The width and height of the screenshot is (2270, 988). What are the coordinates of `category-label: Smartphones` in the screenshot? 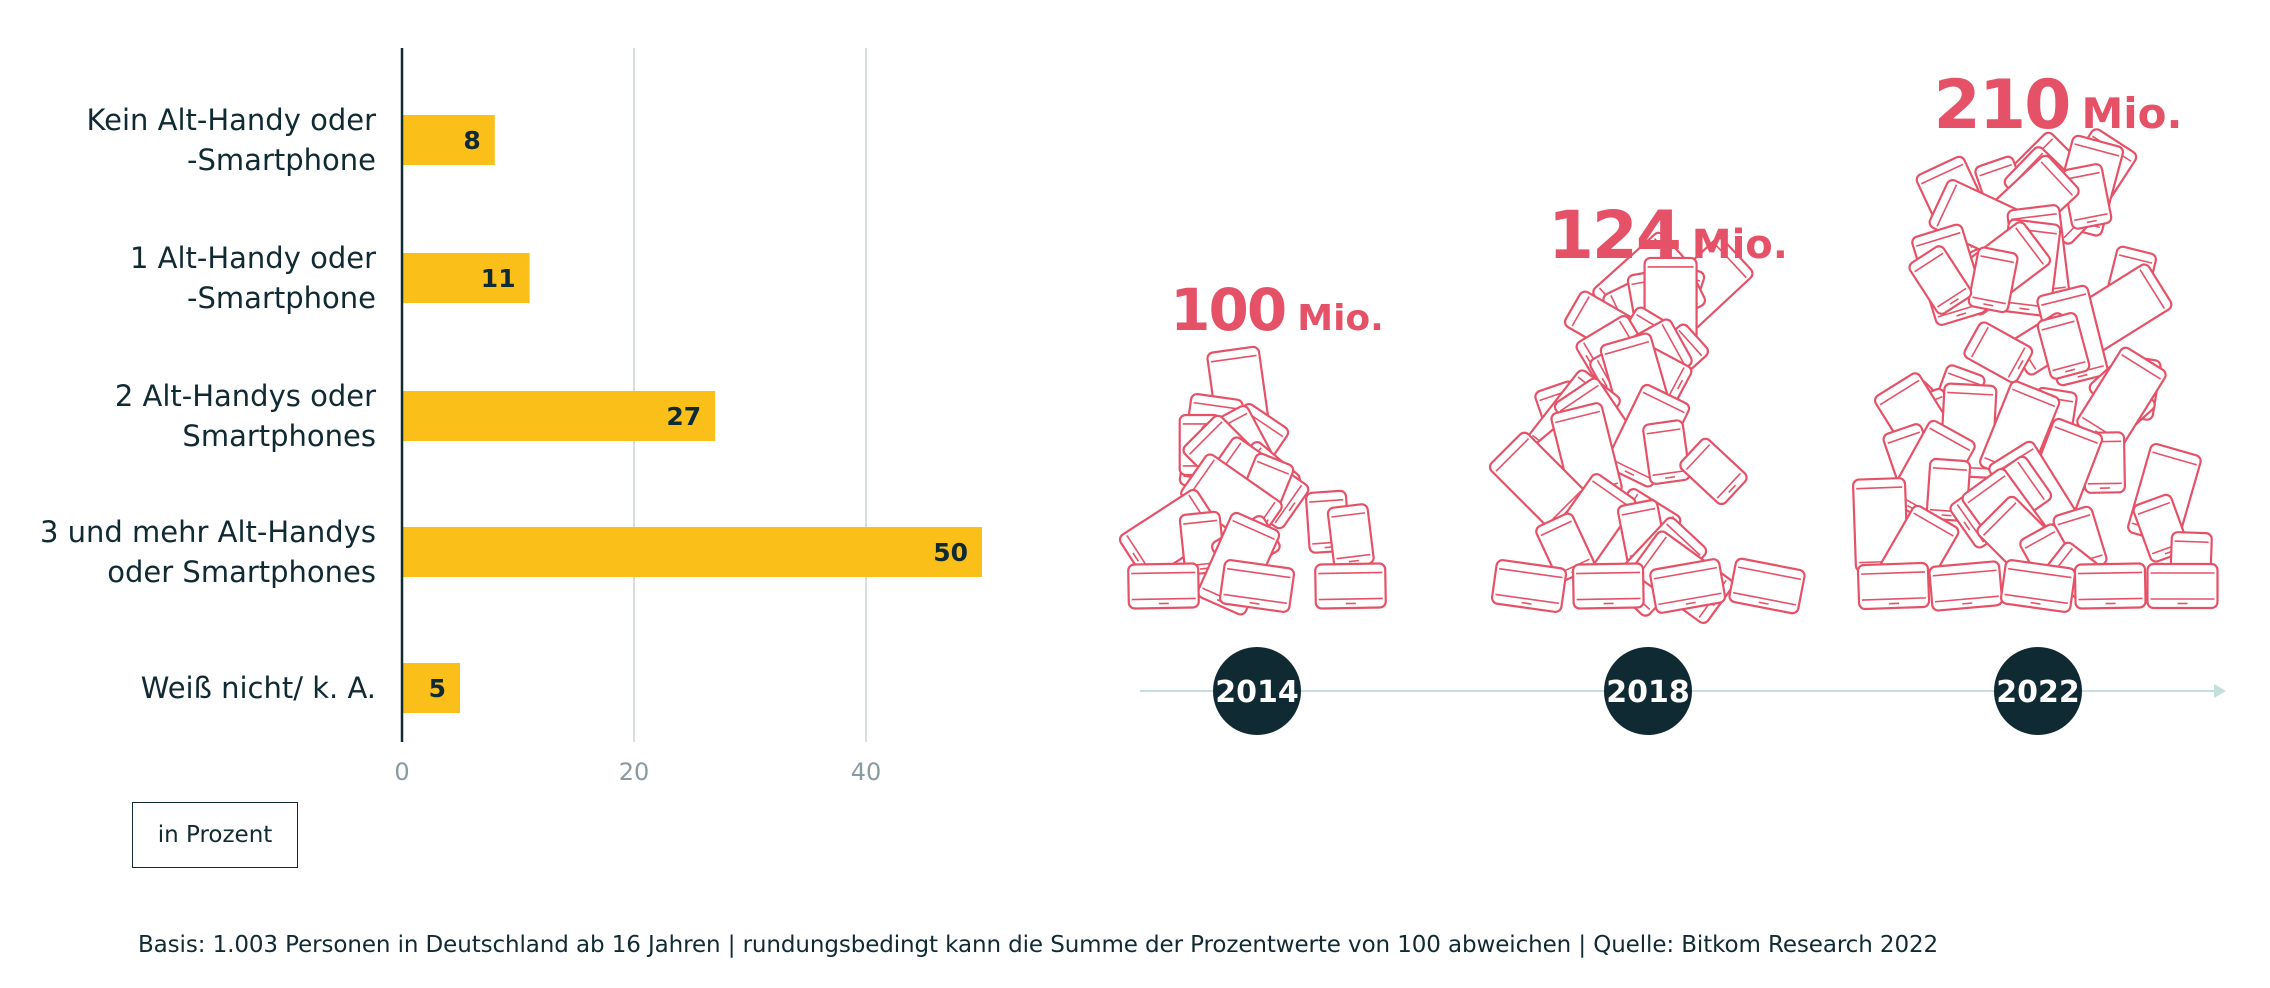 It's located at (279, 436).